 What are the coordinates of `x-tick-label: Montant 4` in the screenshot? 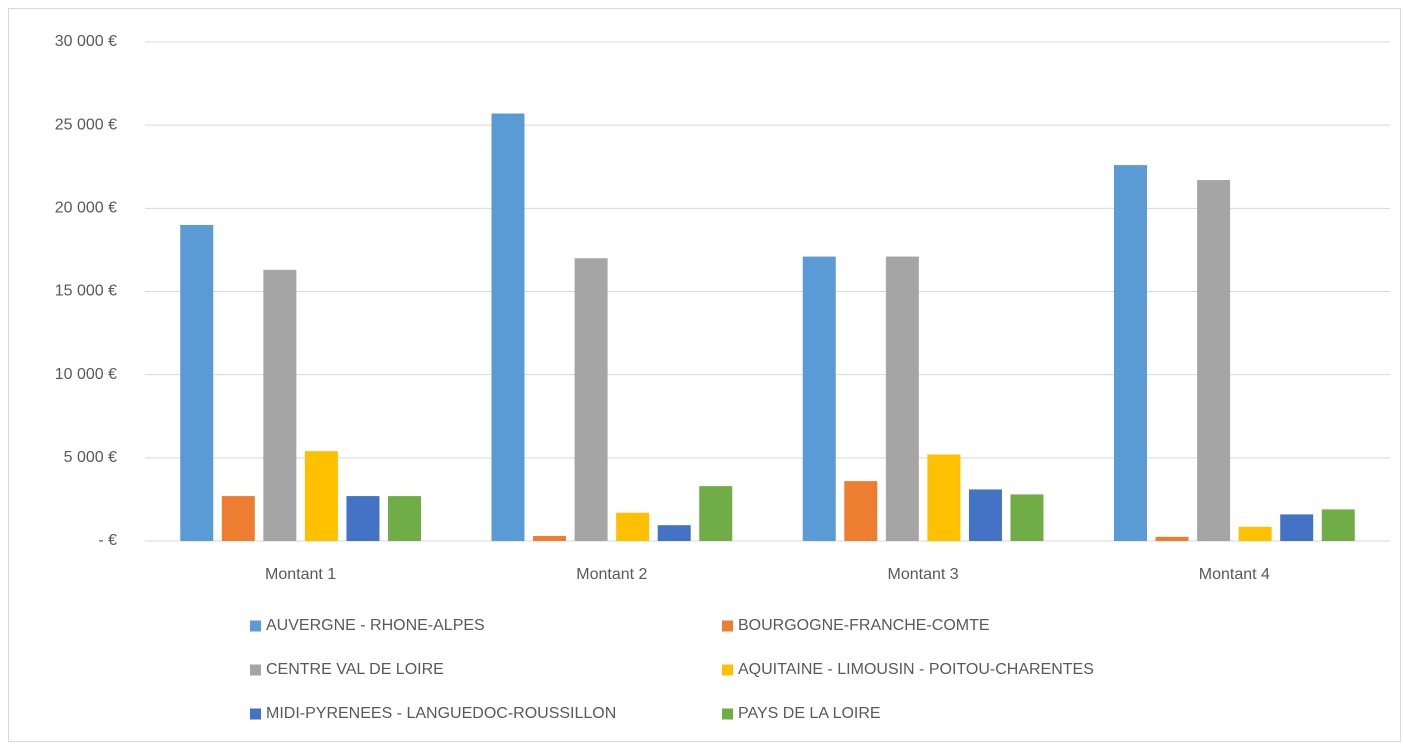 It's located at (1234, 574).